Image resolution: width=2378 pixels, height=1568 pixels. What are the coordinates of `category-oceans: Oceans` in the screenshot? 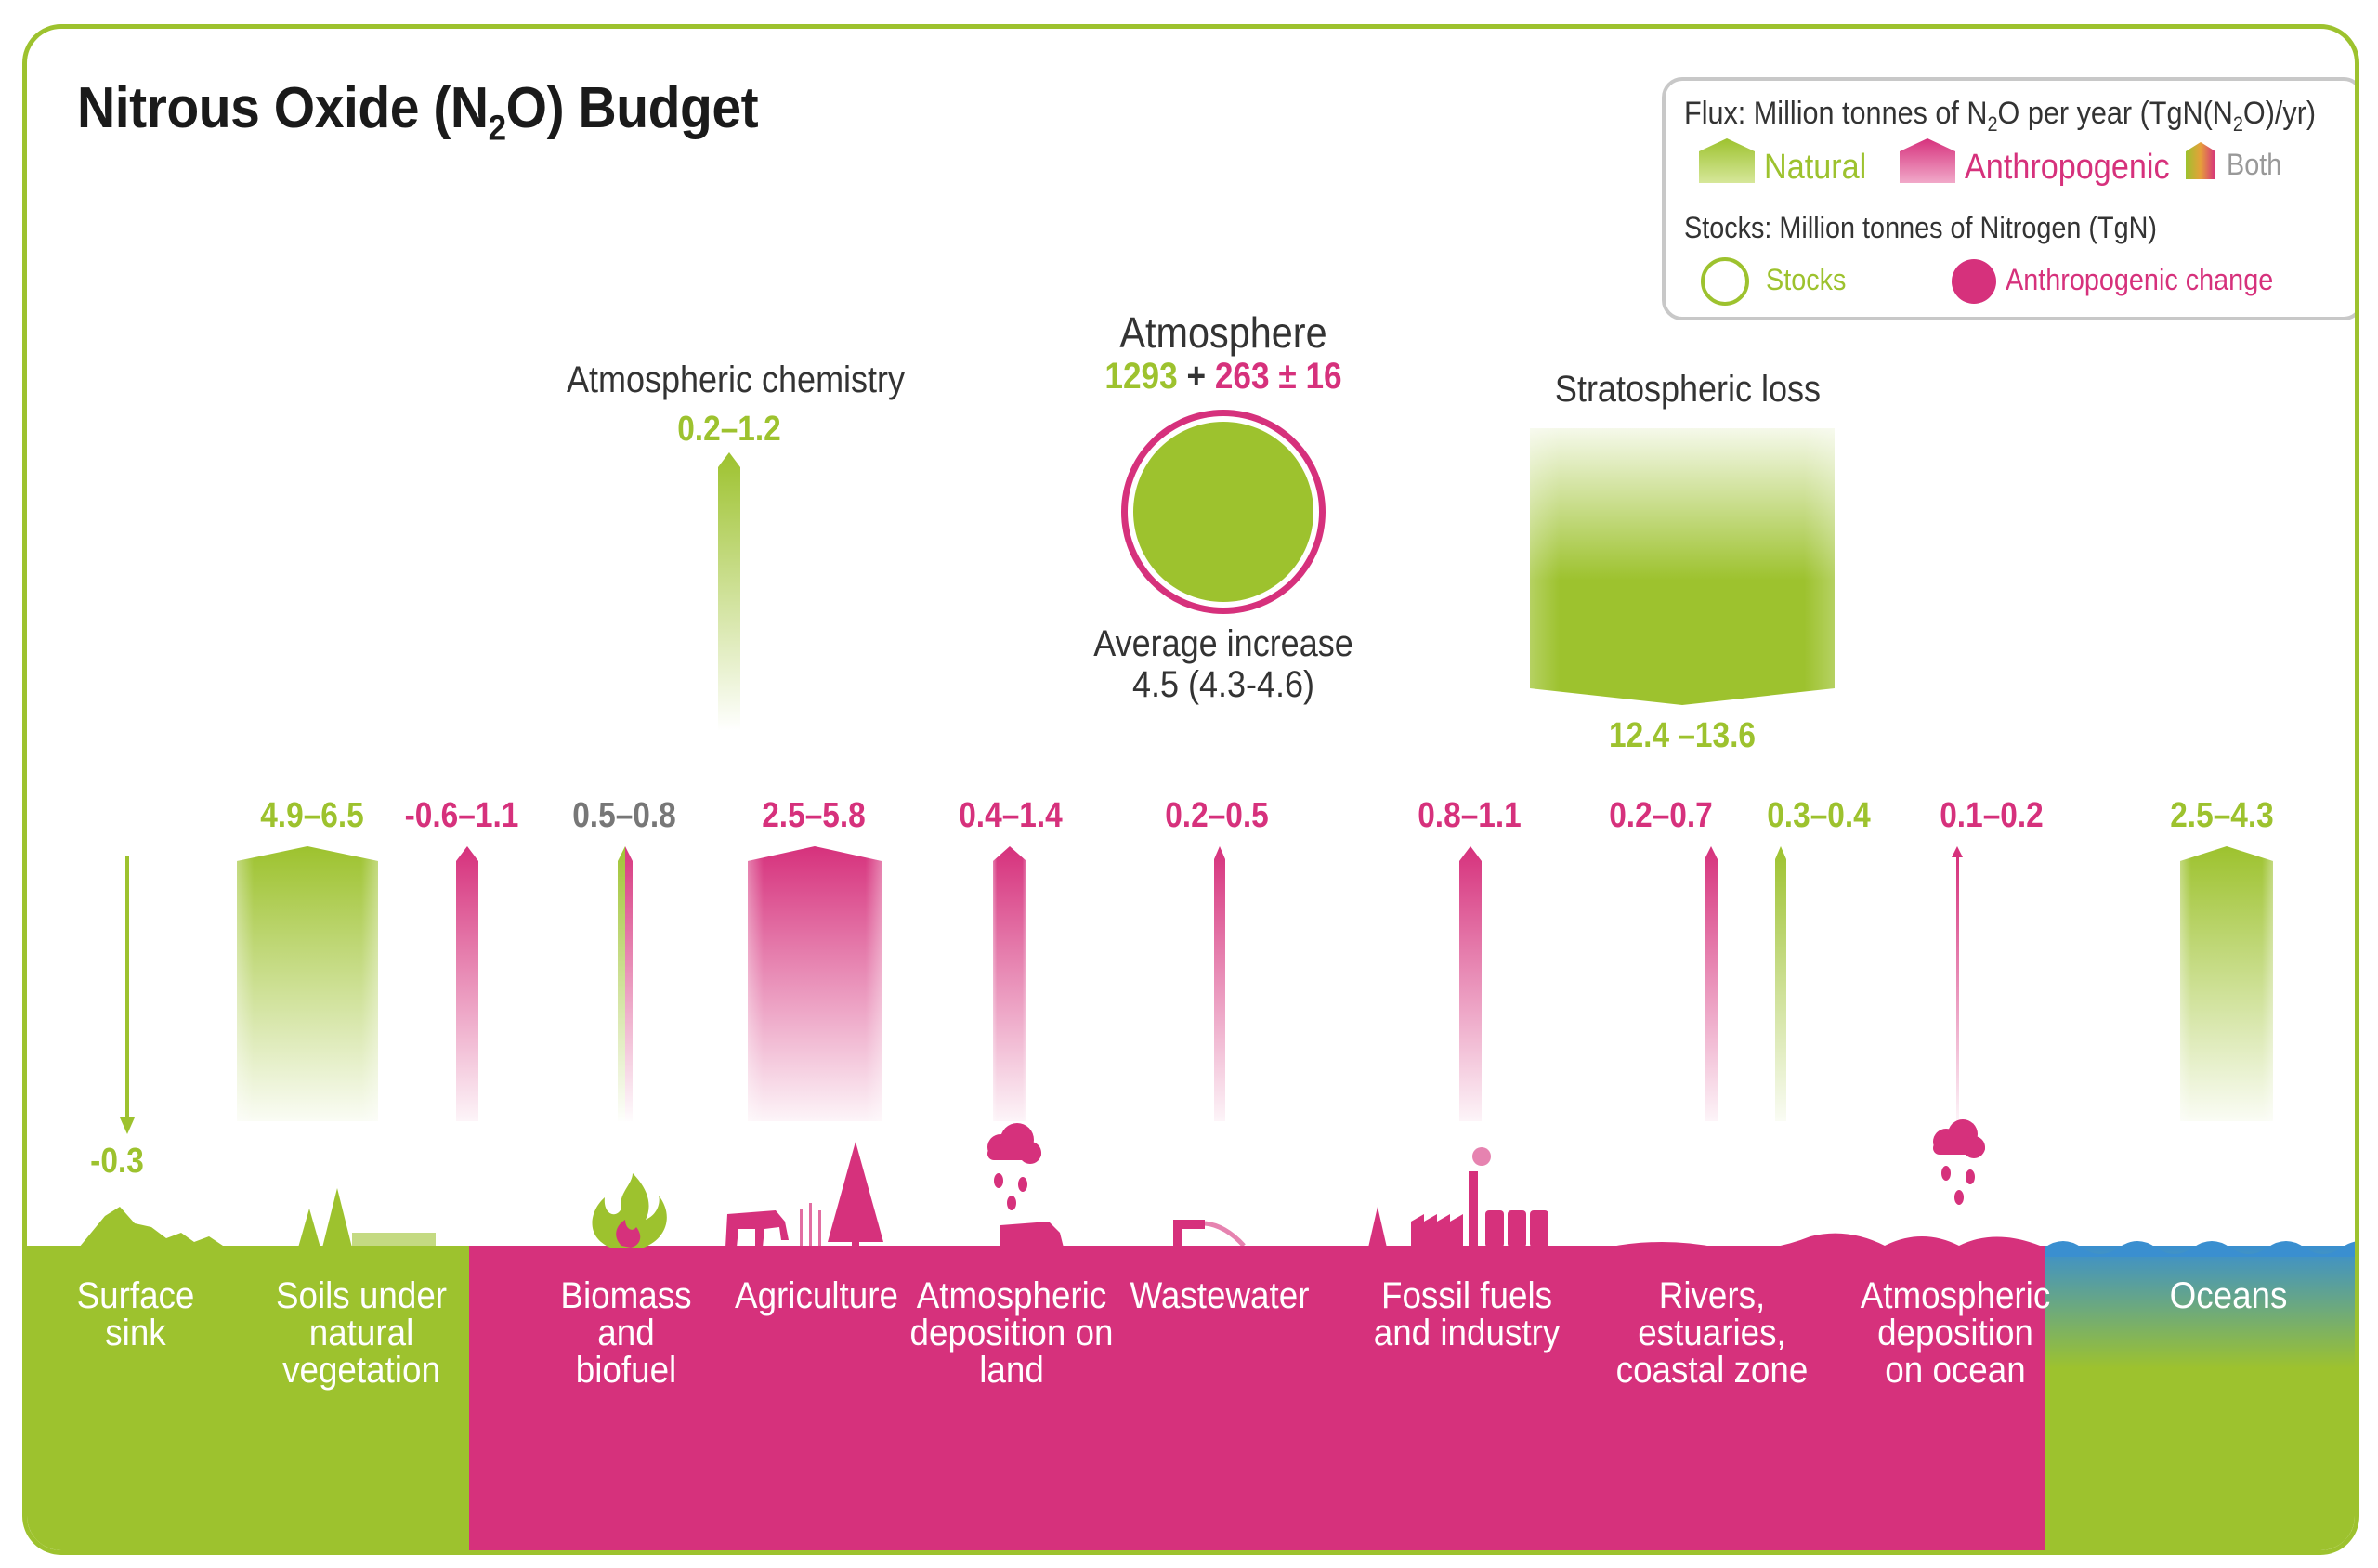 It's located at (2229, 1295).